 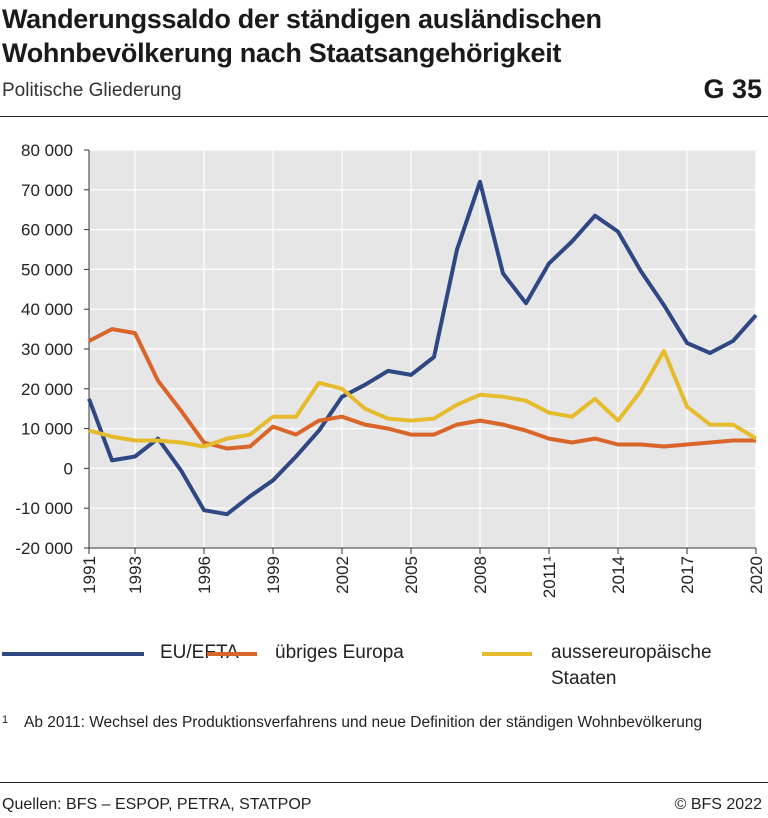 I want to click on legend-label-eu-efta: EU/EFTA, so click(x=199, y=652).